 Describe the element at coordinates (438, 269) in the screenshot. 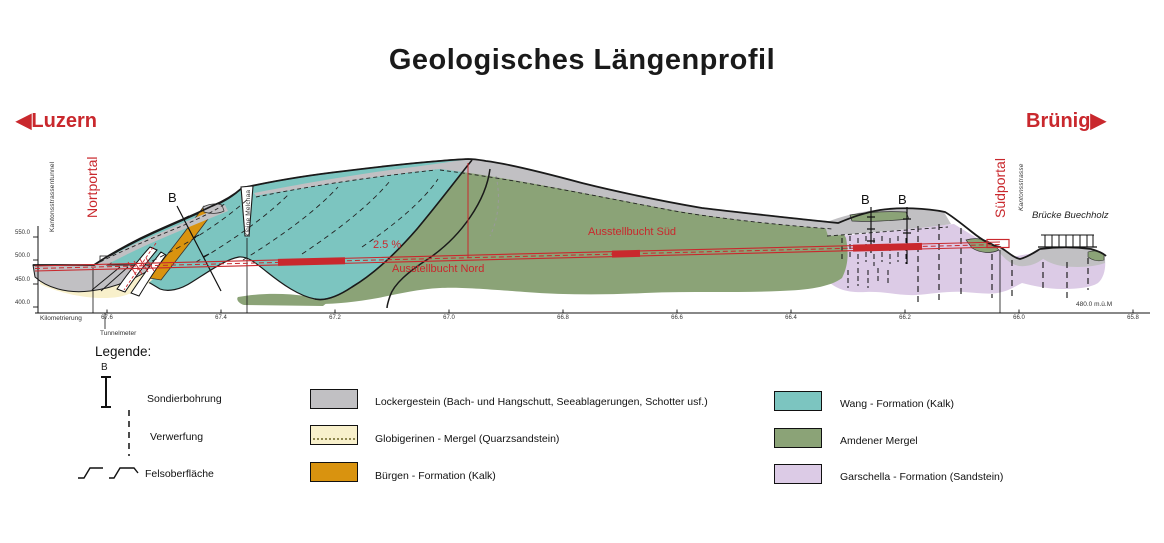

I see `ausstellbucht-nord-label: Ausstellbucht Nord` at that location.